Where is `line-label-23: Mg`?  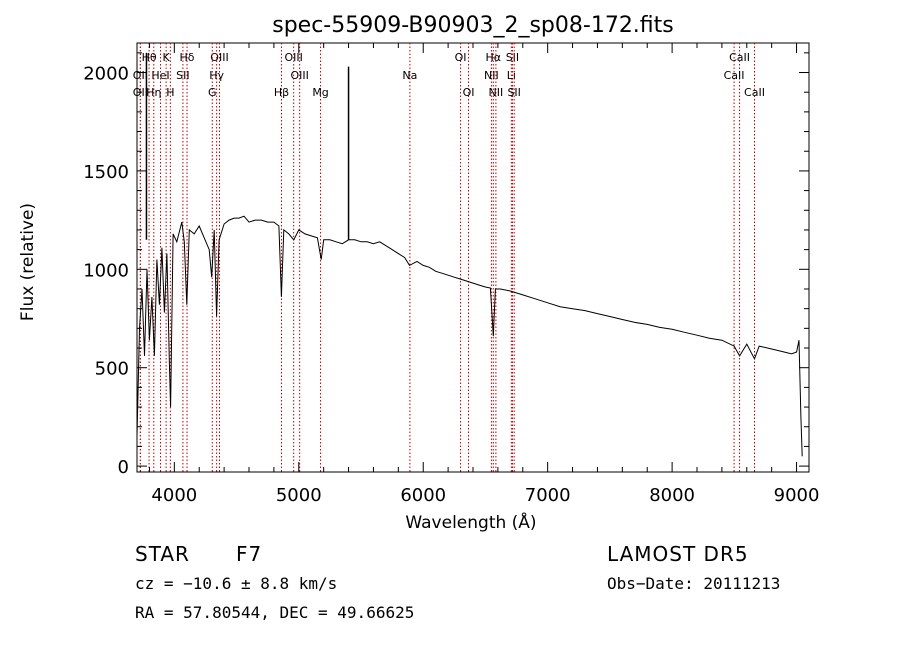 line-label-23: Mg is located at coordinates (320, 92).